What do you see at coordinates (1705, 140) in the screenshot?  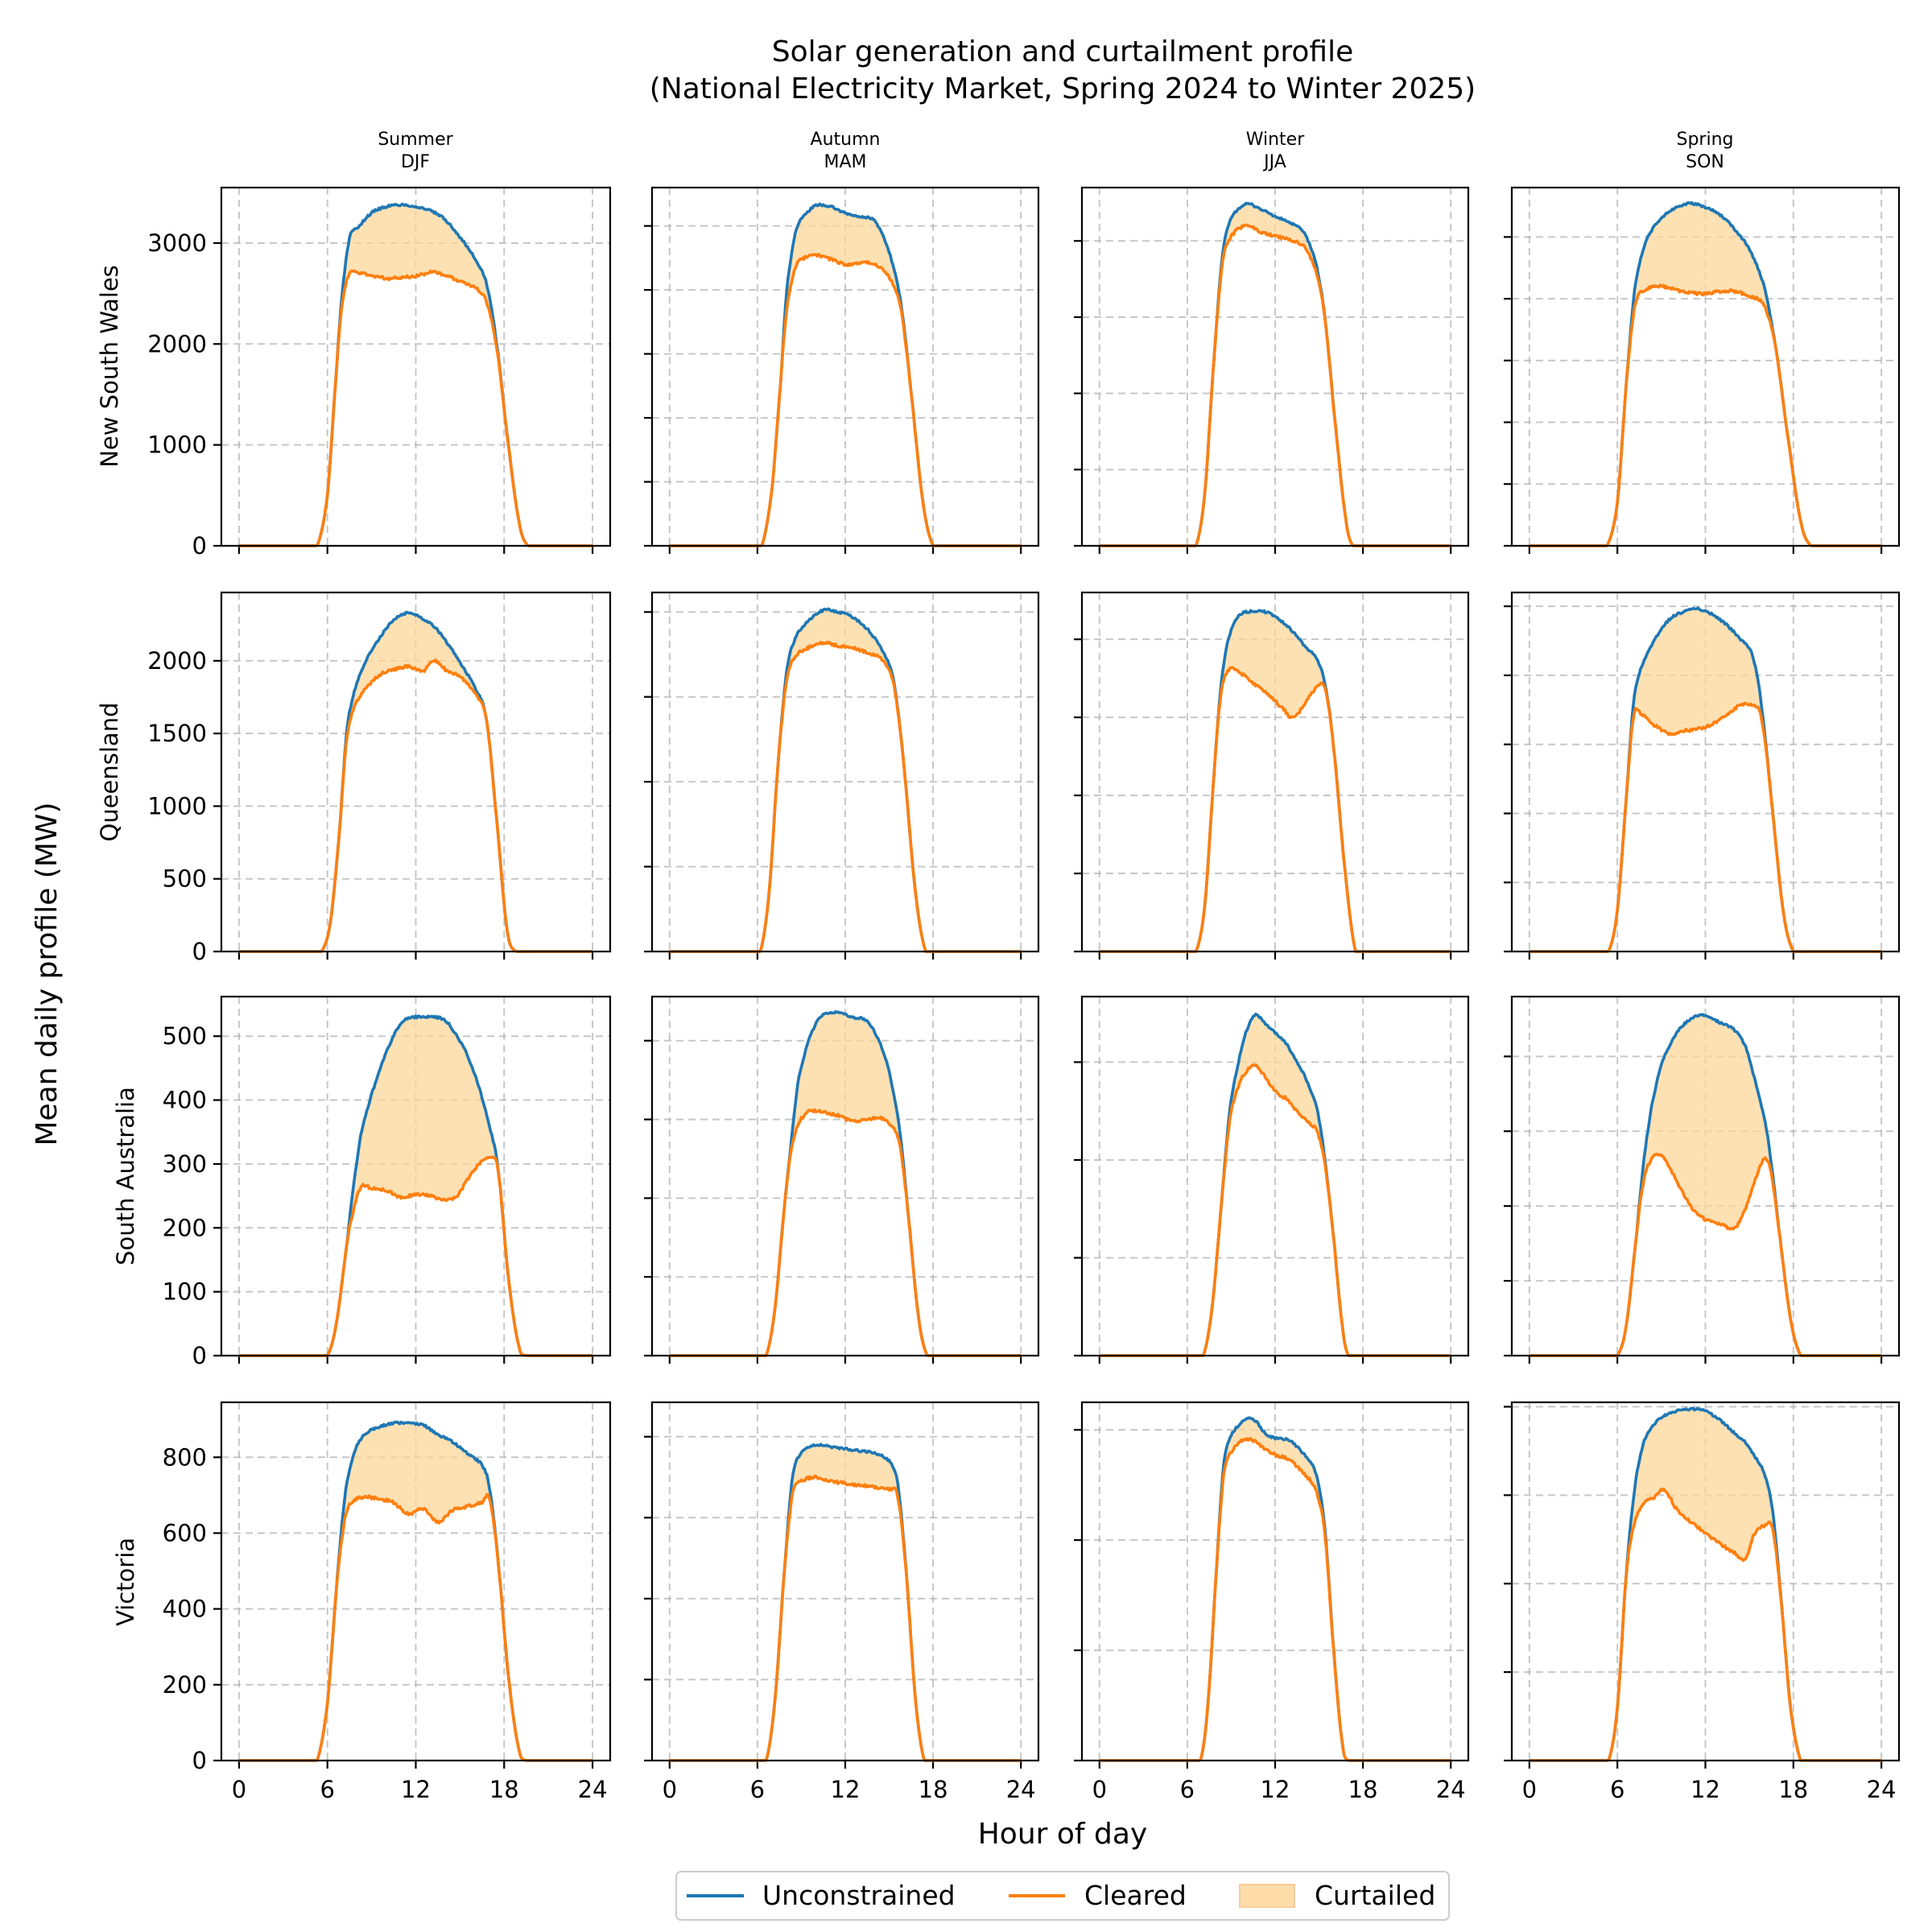 I see `column-title-season: Spring` at bounding box center [1705, 140].